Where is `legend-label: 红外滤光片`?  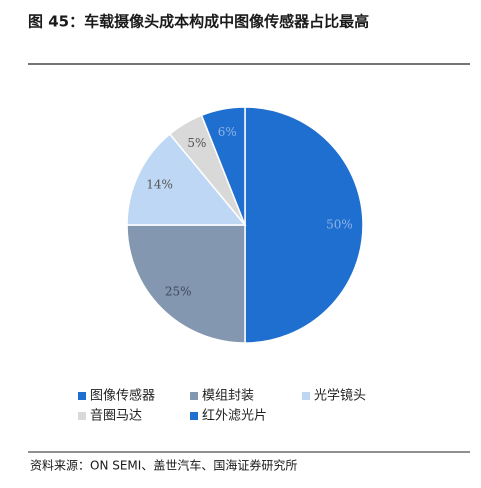
legend-label: 红外滤光片 is located at coordinates (234, 416).